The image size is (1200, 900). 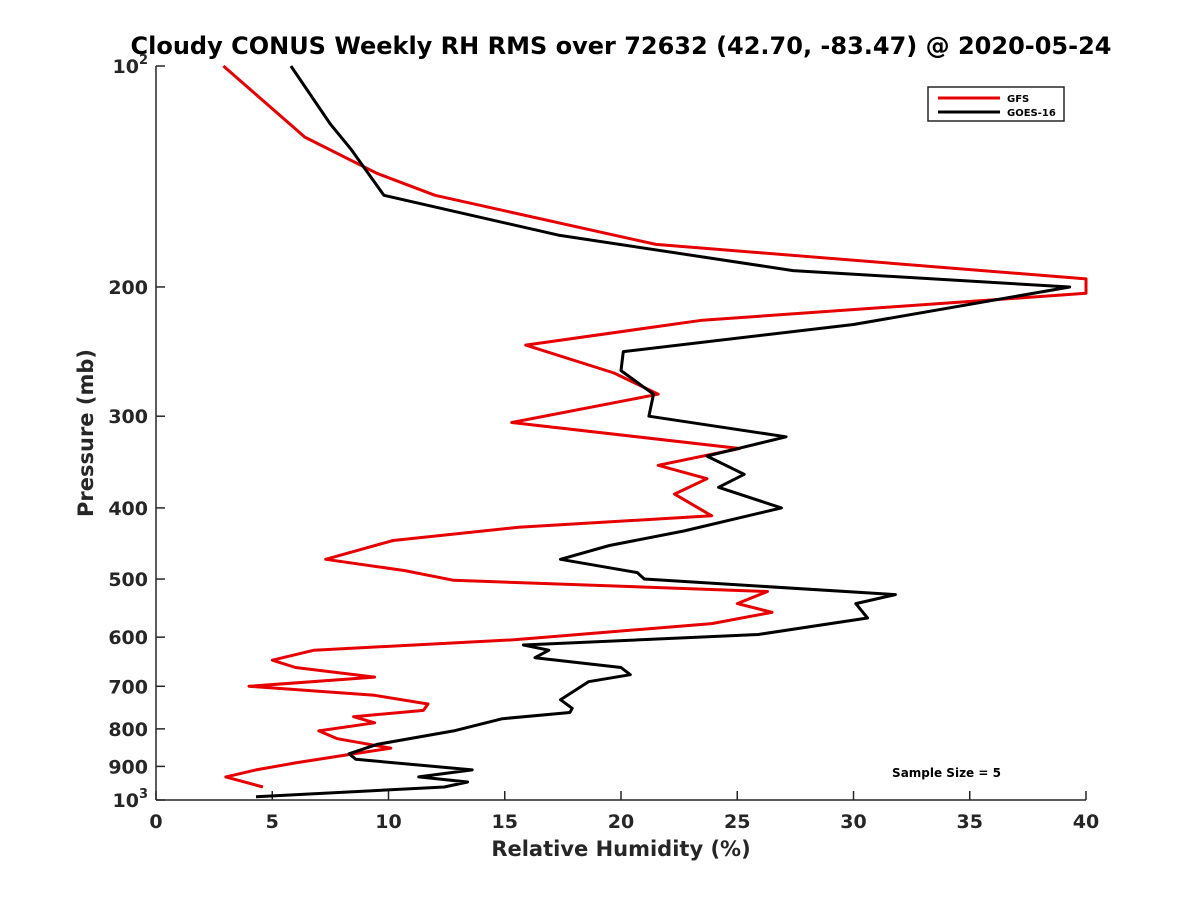 What do you see at coordinates (128, 730) in the screenshot?
I see `y-tick-label: 800` at bounding box center [128, 730].